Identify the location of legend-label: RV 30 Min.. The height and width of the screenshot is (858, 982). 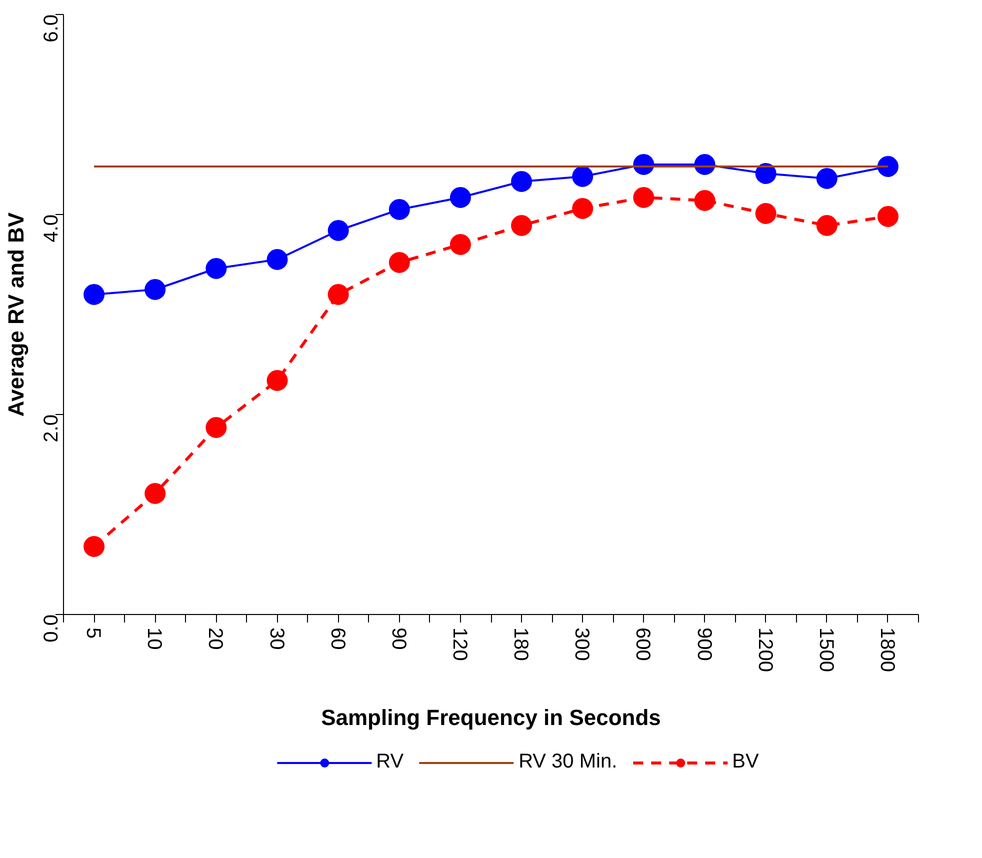
(568, 762).